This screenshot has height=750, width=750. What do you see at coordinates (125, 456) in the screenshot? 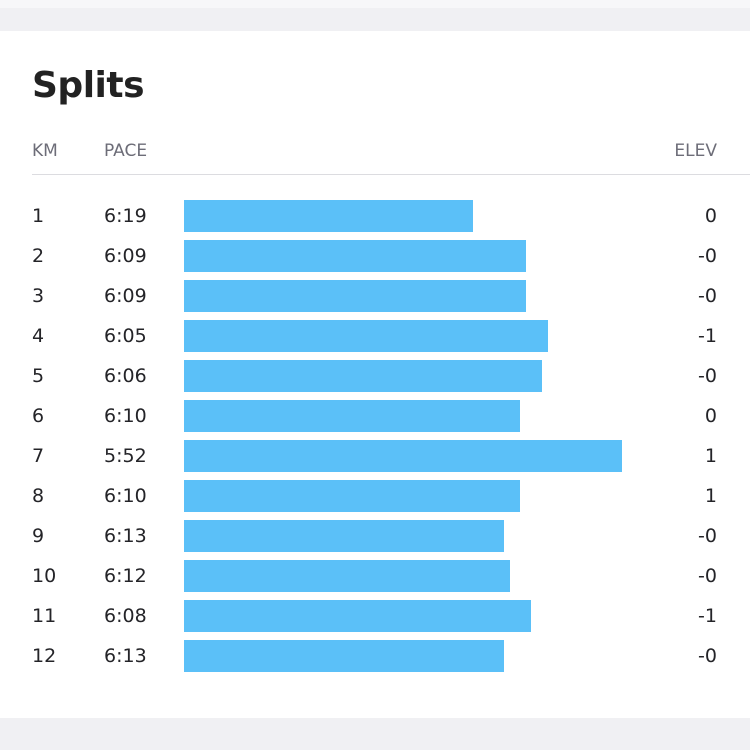
I see `pace-cell: 5:52` at bounding box center [125, 456].